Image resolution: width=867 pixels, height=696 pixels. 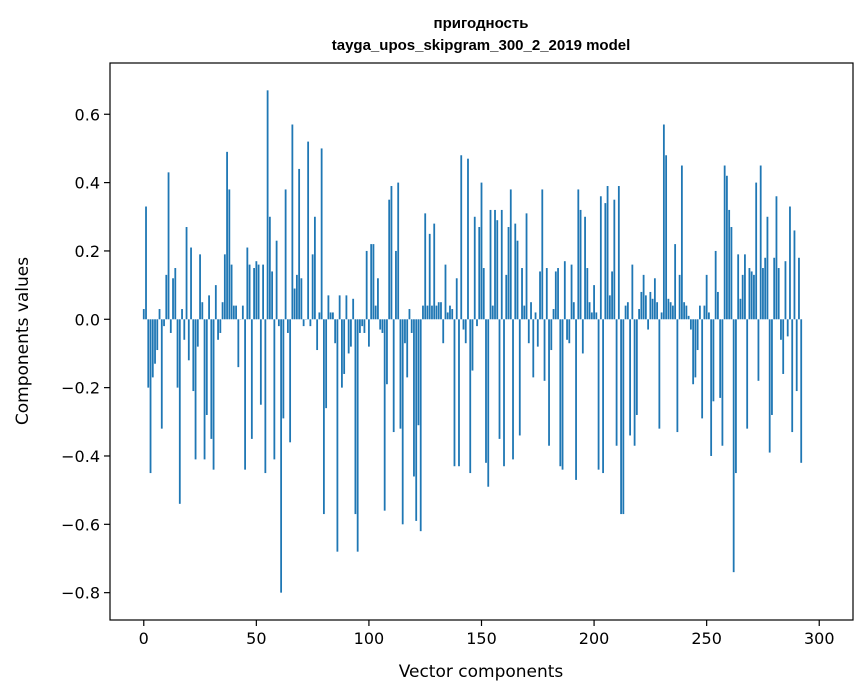 I want to click on x-tick-label: 0, so click(x=144, y=638).